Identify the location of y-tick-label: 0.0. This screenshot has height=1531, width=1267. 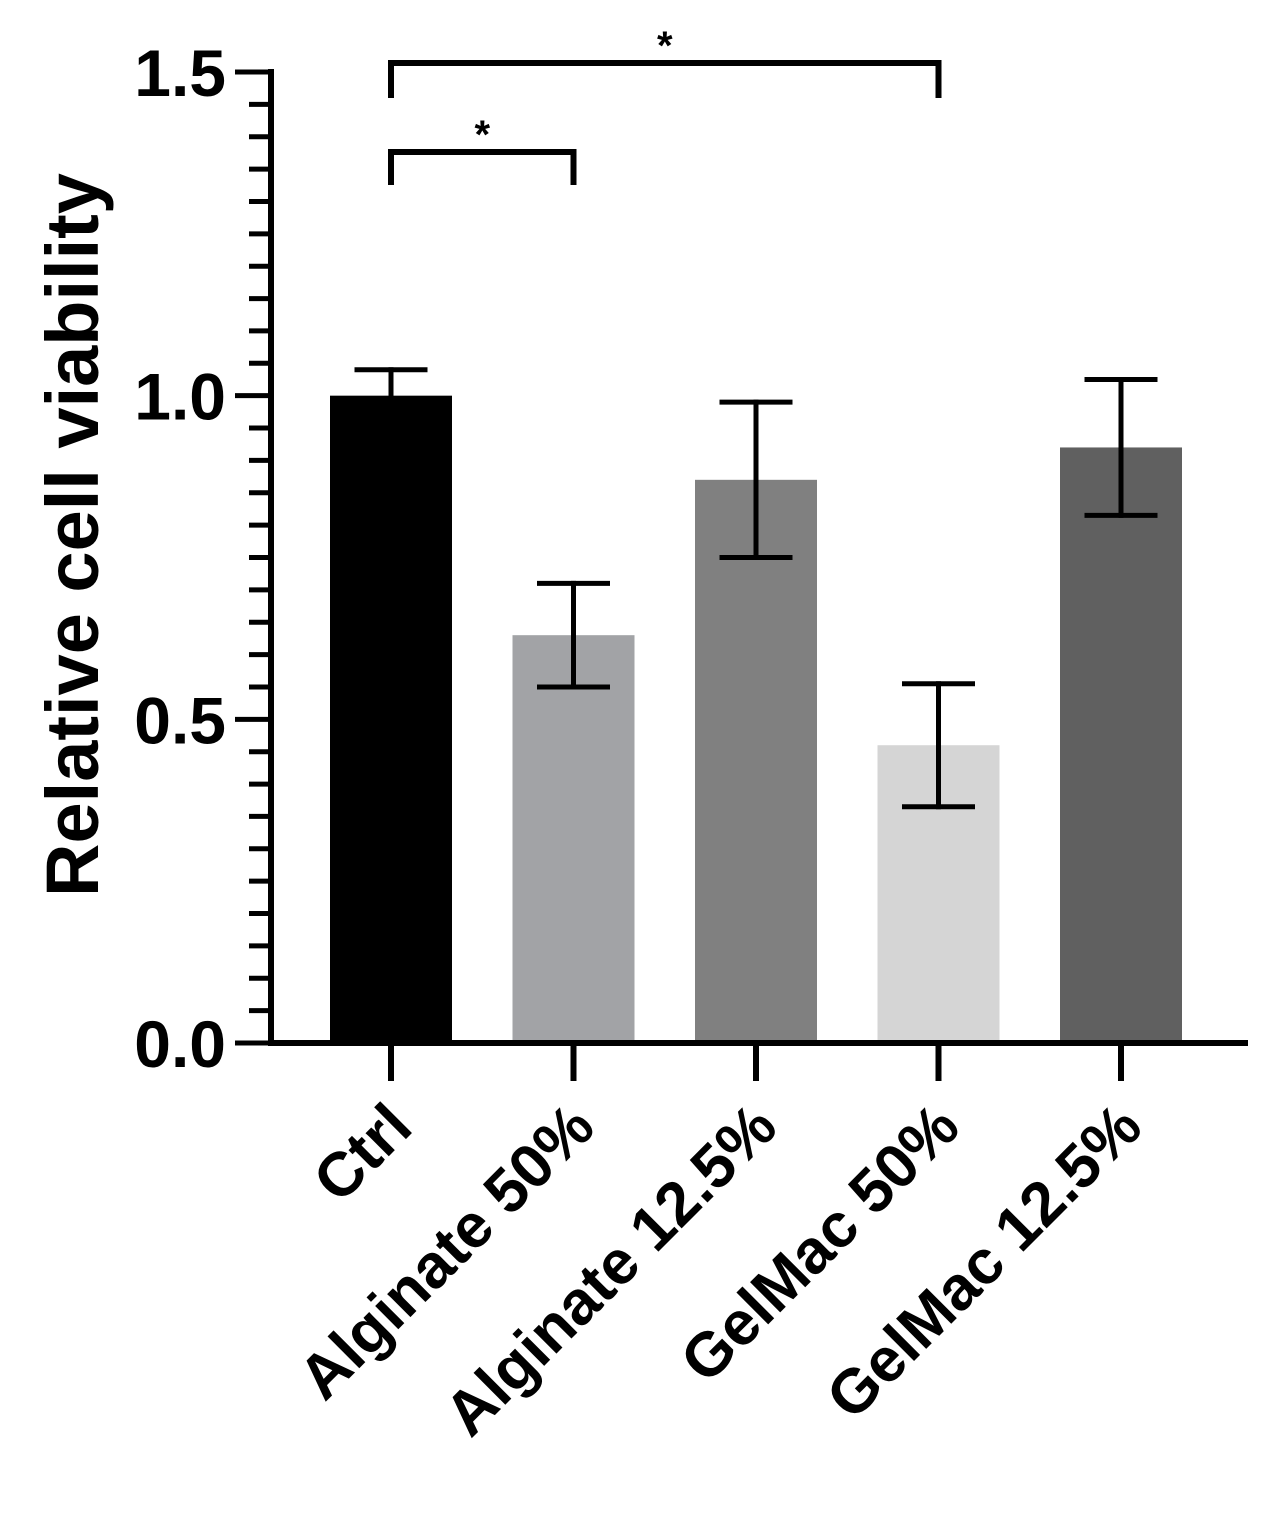
(180, 1044).